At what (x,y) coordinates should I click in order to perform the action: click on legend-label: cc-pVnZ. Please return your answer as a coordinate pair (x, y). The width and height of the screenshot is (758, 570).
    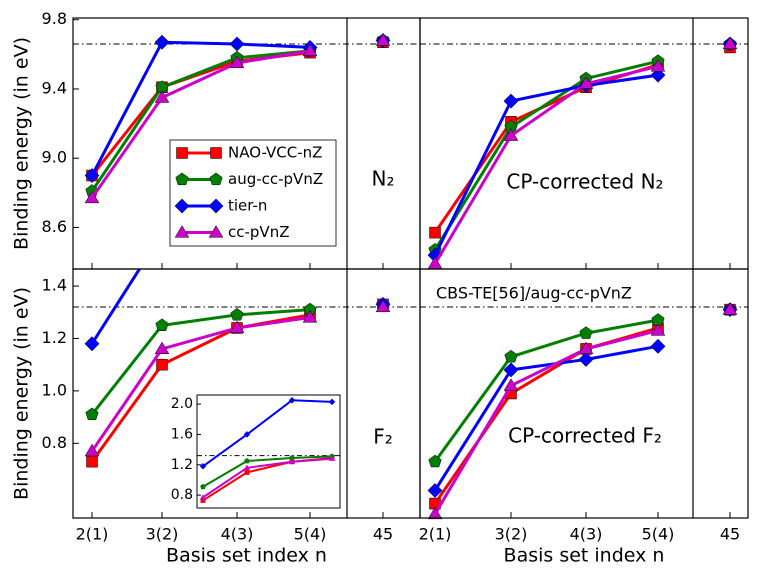
    Looking at the image, I should click on (258, 232).